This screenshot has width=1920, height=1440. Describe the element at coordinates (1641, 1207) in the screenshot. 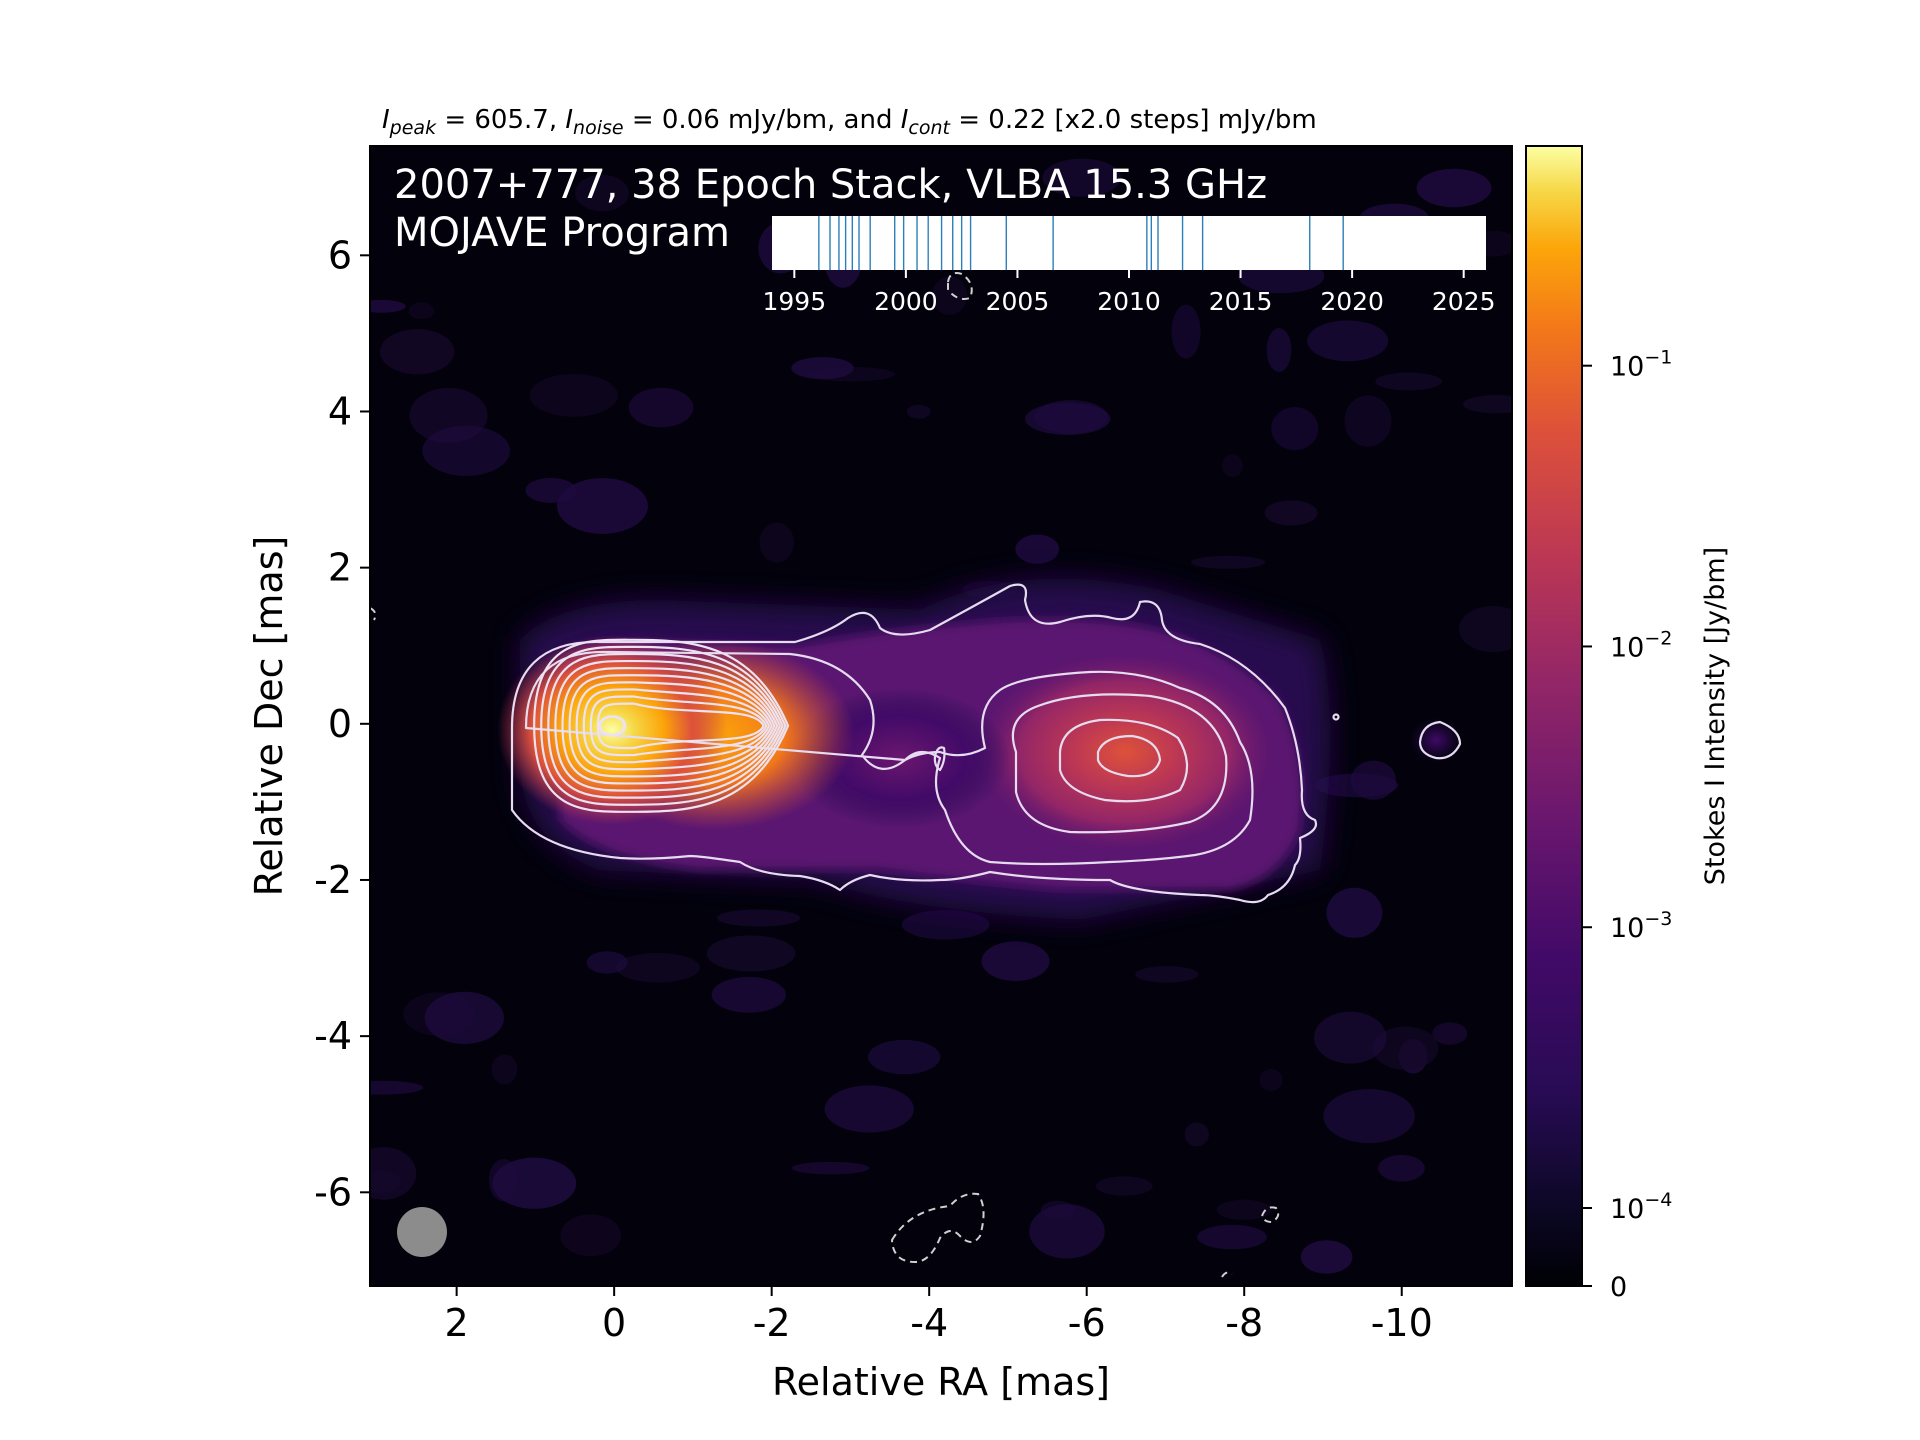

I see `colorbar-tick-label: 10⁻⁴` at that location.